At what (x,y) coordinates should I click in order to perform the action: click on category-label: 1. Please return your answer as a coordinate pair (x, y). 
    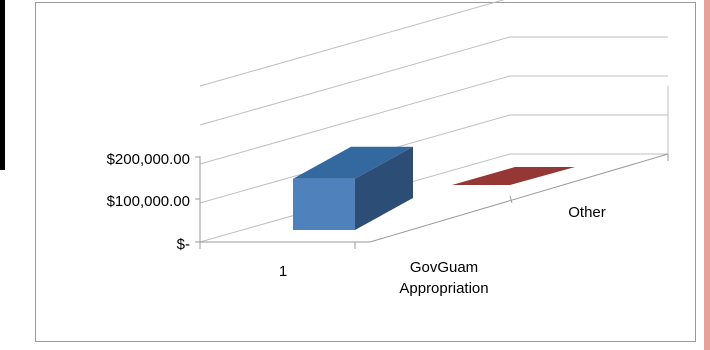
    Looking at the image, I should click on (283, 271).